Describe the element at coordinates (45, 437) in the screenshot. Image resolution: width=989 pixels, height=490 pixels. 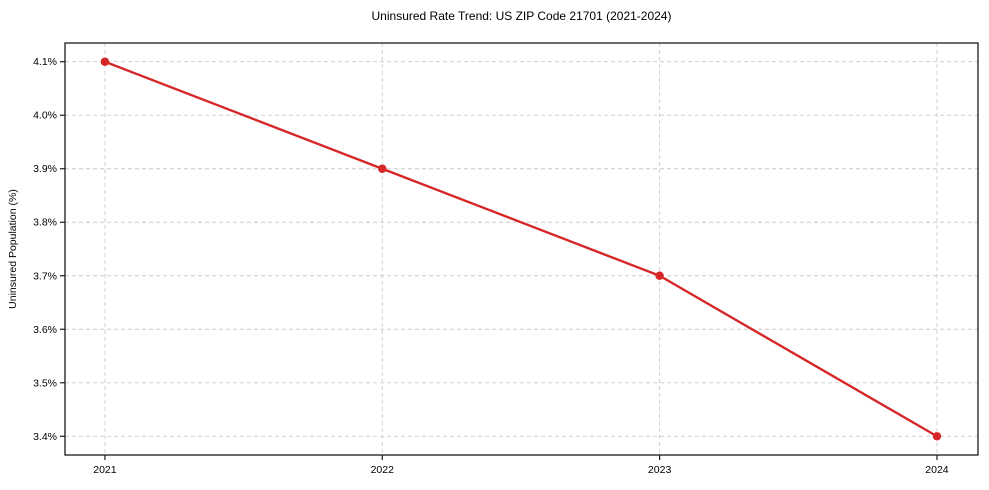
I see `y-tick-label: 3.4%` at that location.